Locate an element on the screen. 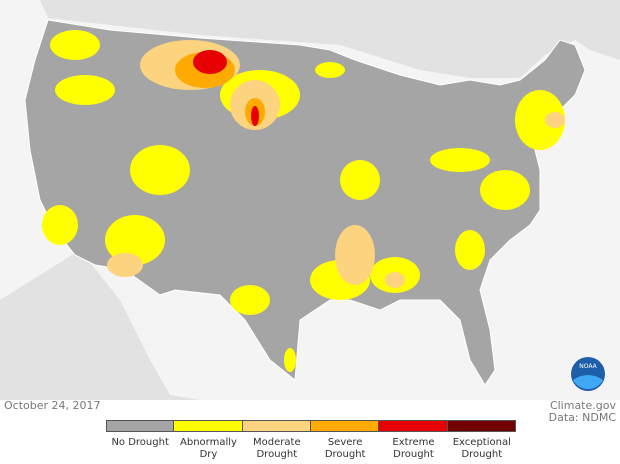 The height and width of the screenshot is (464, 620). mexico is located at coordinates (100, 325).